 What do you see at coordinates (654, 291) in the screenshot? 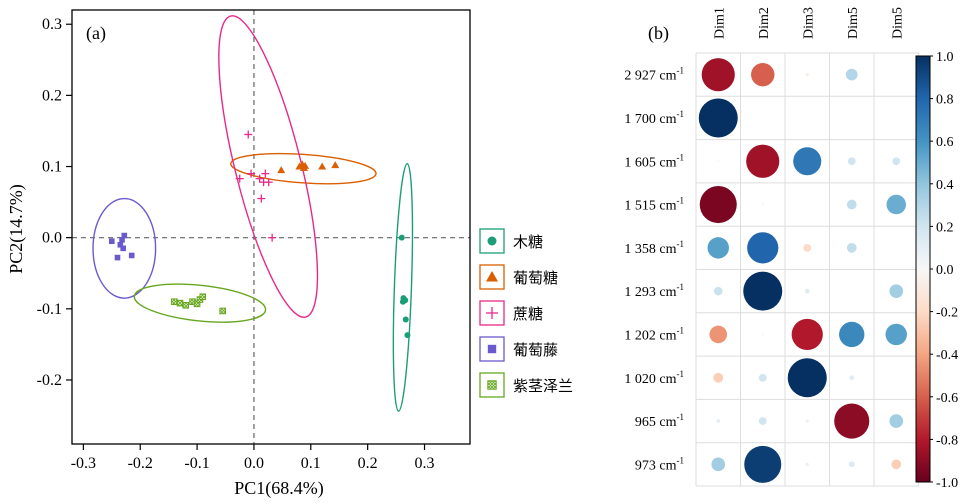
I see `row-label: 1 293 cm-1` at bounding box center [654, 291].